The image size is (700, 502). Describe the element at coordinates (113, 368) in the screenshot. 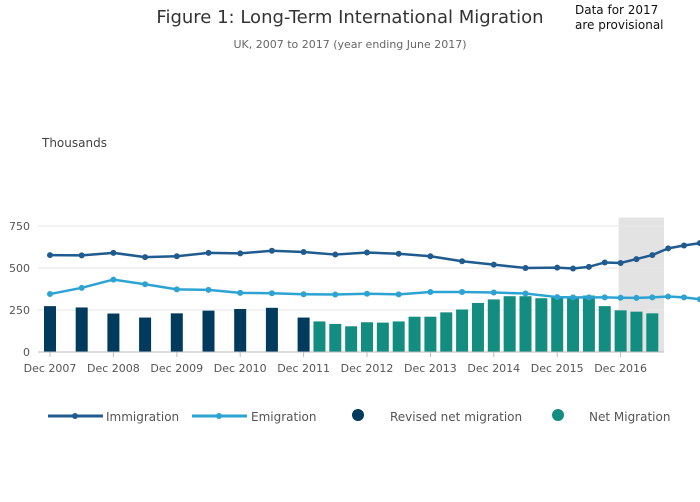

I see `x-tick-label: Dec 2008` at that location.